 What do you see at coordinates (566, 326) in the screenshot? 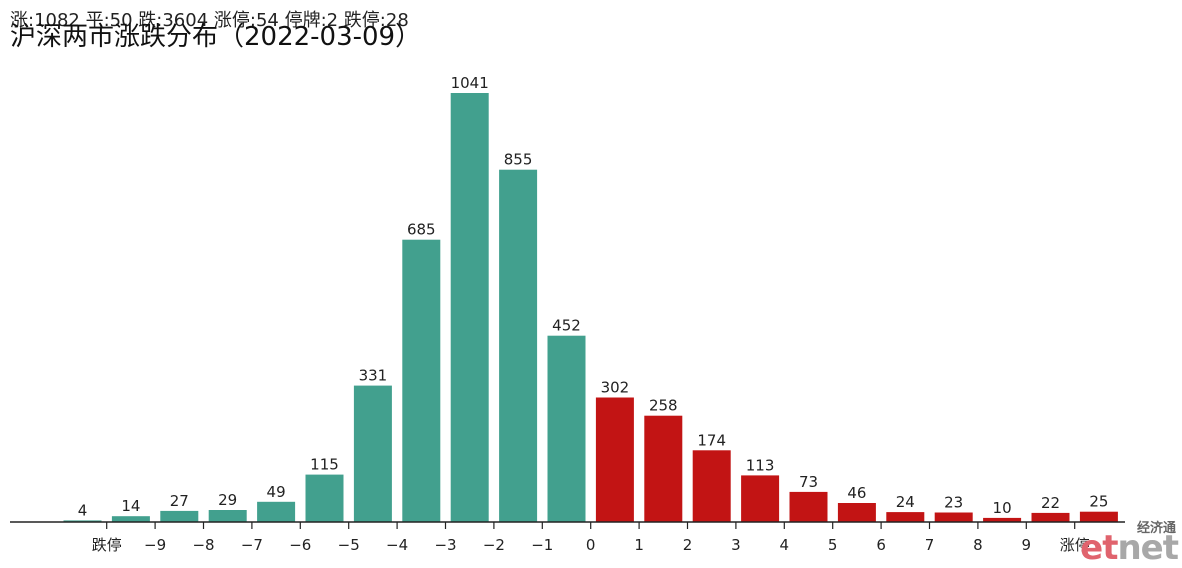
I see `bar-value-label-10: 452` at bounding box center [566, 326].